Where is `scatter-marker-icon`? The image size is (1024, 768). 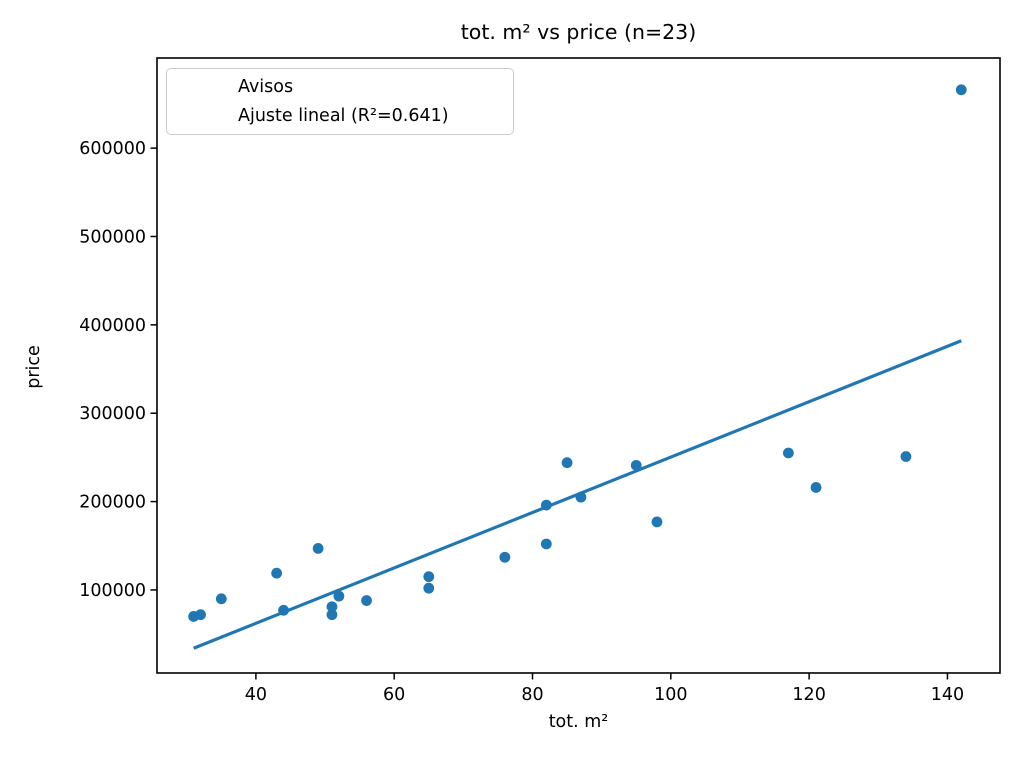 scatter-marker-icon is located at coordinates (202, 86).